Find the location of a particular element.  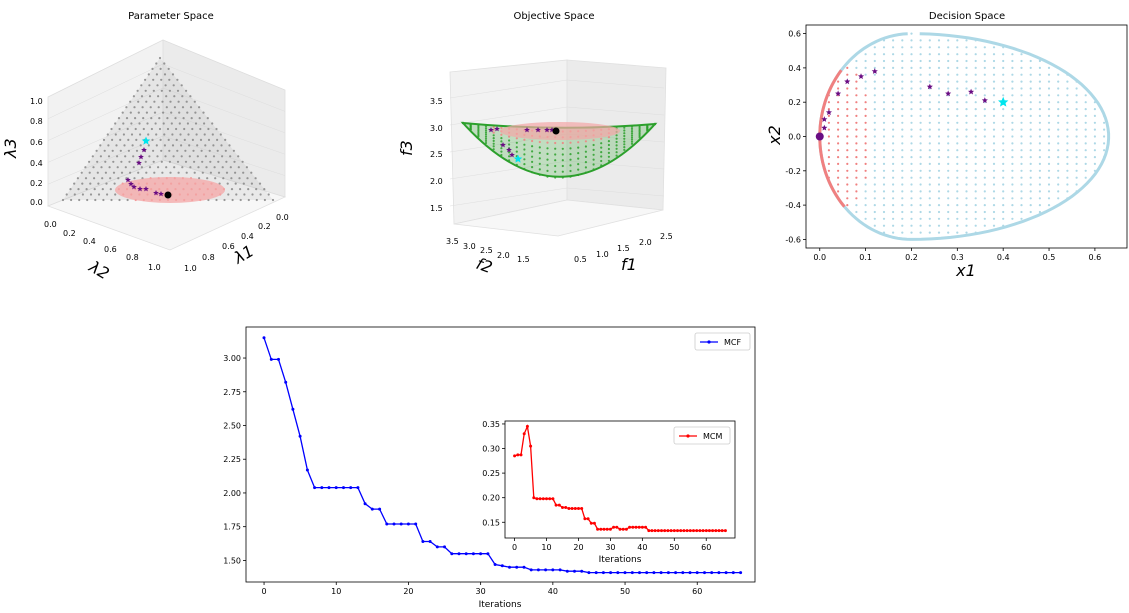

os-y-tick: 3.0 is located at coordinates (469, 246).